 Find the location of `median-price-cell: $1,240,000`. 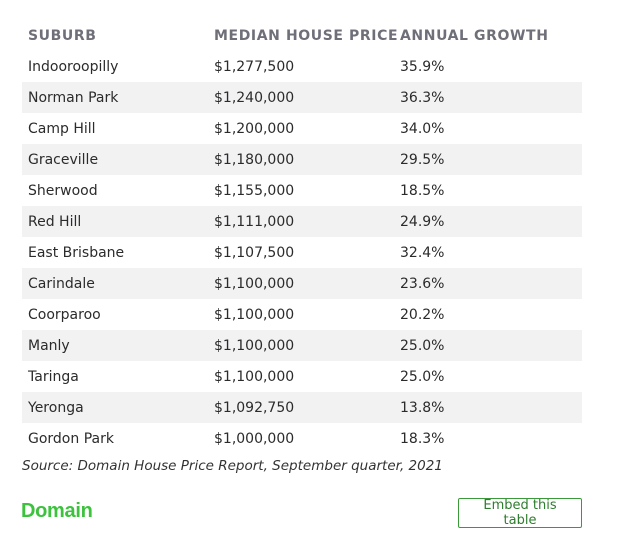

median-price-cell: $1,240,000 is located at coordinates (301, 97).